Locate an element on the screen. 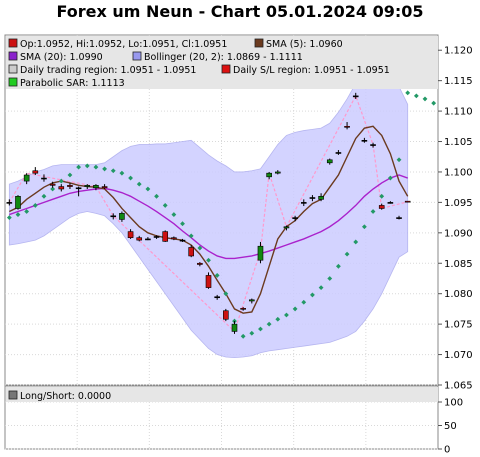  y-tick-label: 1.100 is located at coordinates (458, 172).